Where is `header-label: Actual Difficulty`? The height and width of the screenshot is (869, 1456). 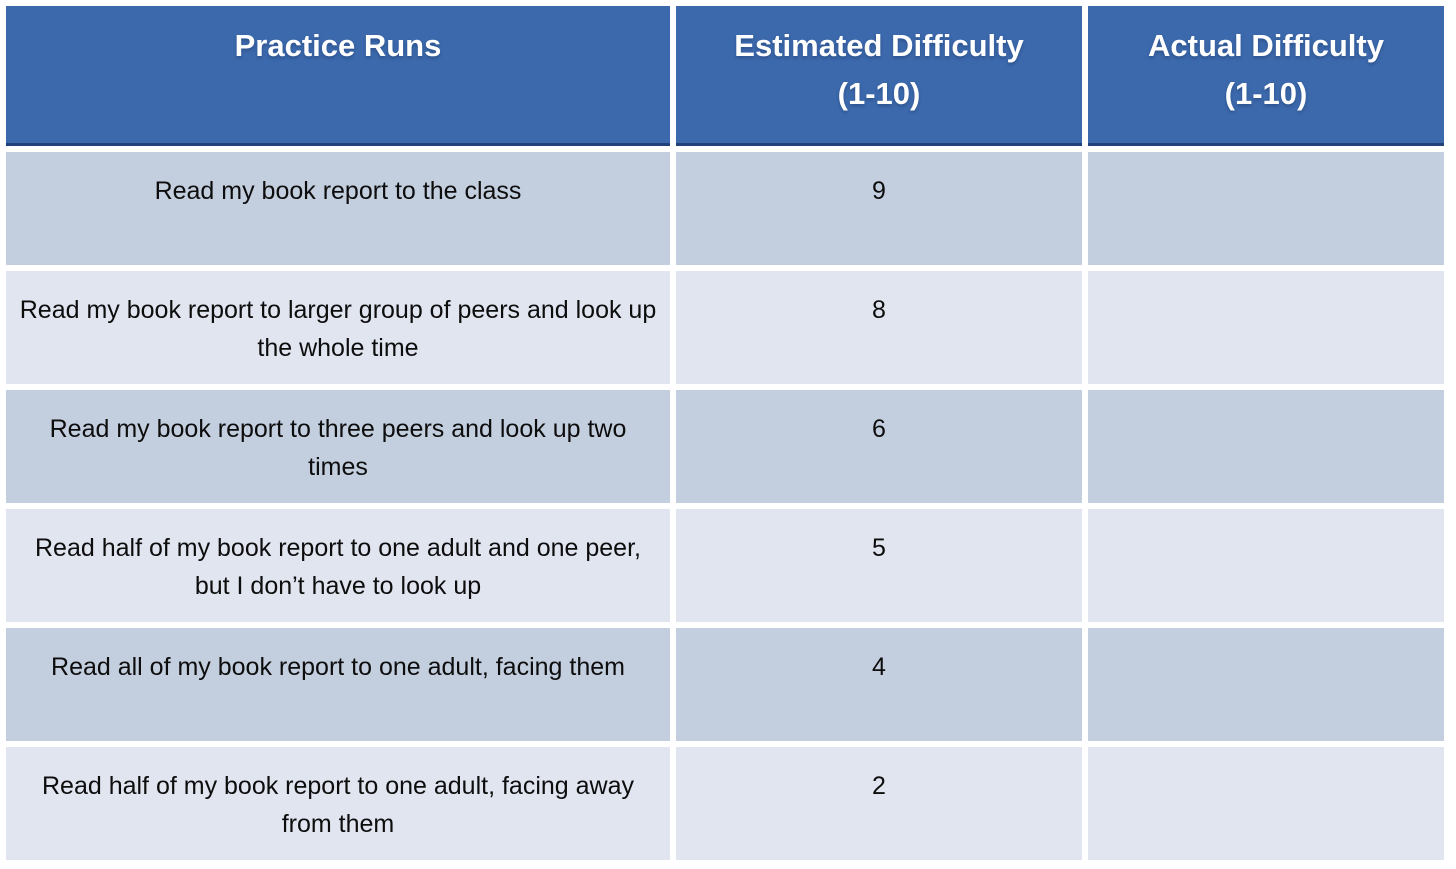 header-label: Actual Difficulty is located at coordinates (1266, 45).